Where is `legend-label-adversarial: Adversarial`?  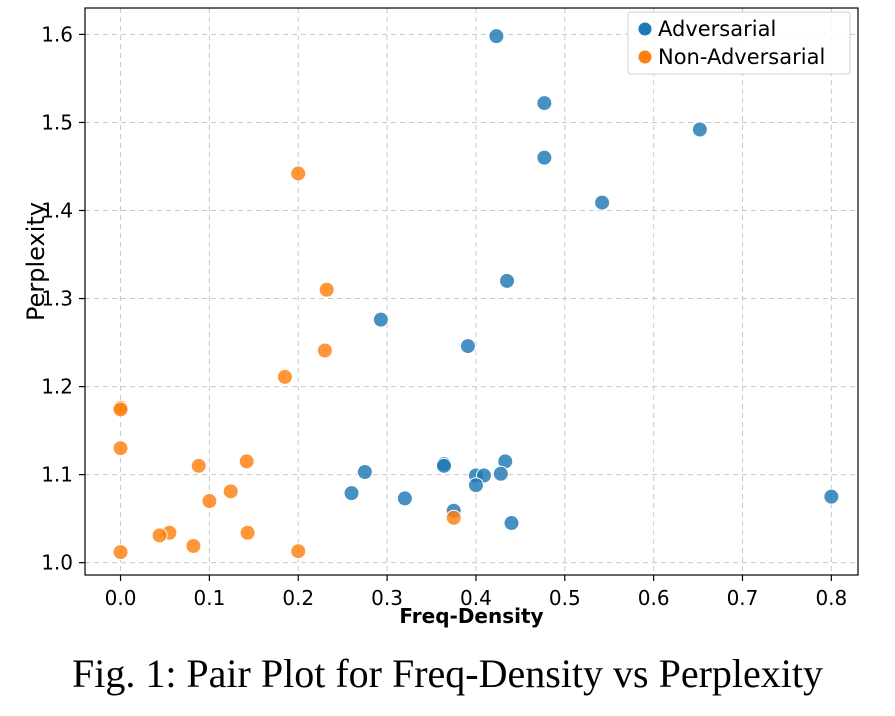
legend-label-adversarial: Adversarial is located at coordinates (717, 29).